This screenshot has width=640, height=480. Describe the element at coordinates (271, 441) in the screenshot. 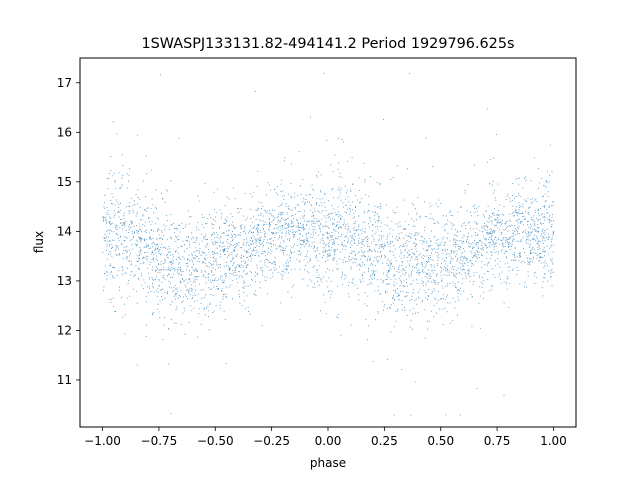

I see `x-tick-label: −0.25` at that location.